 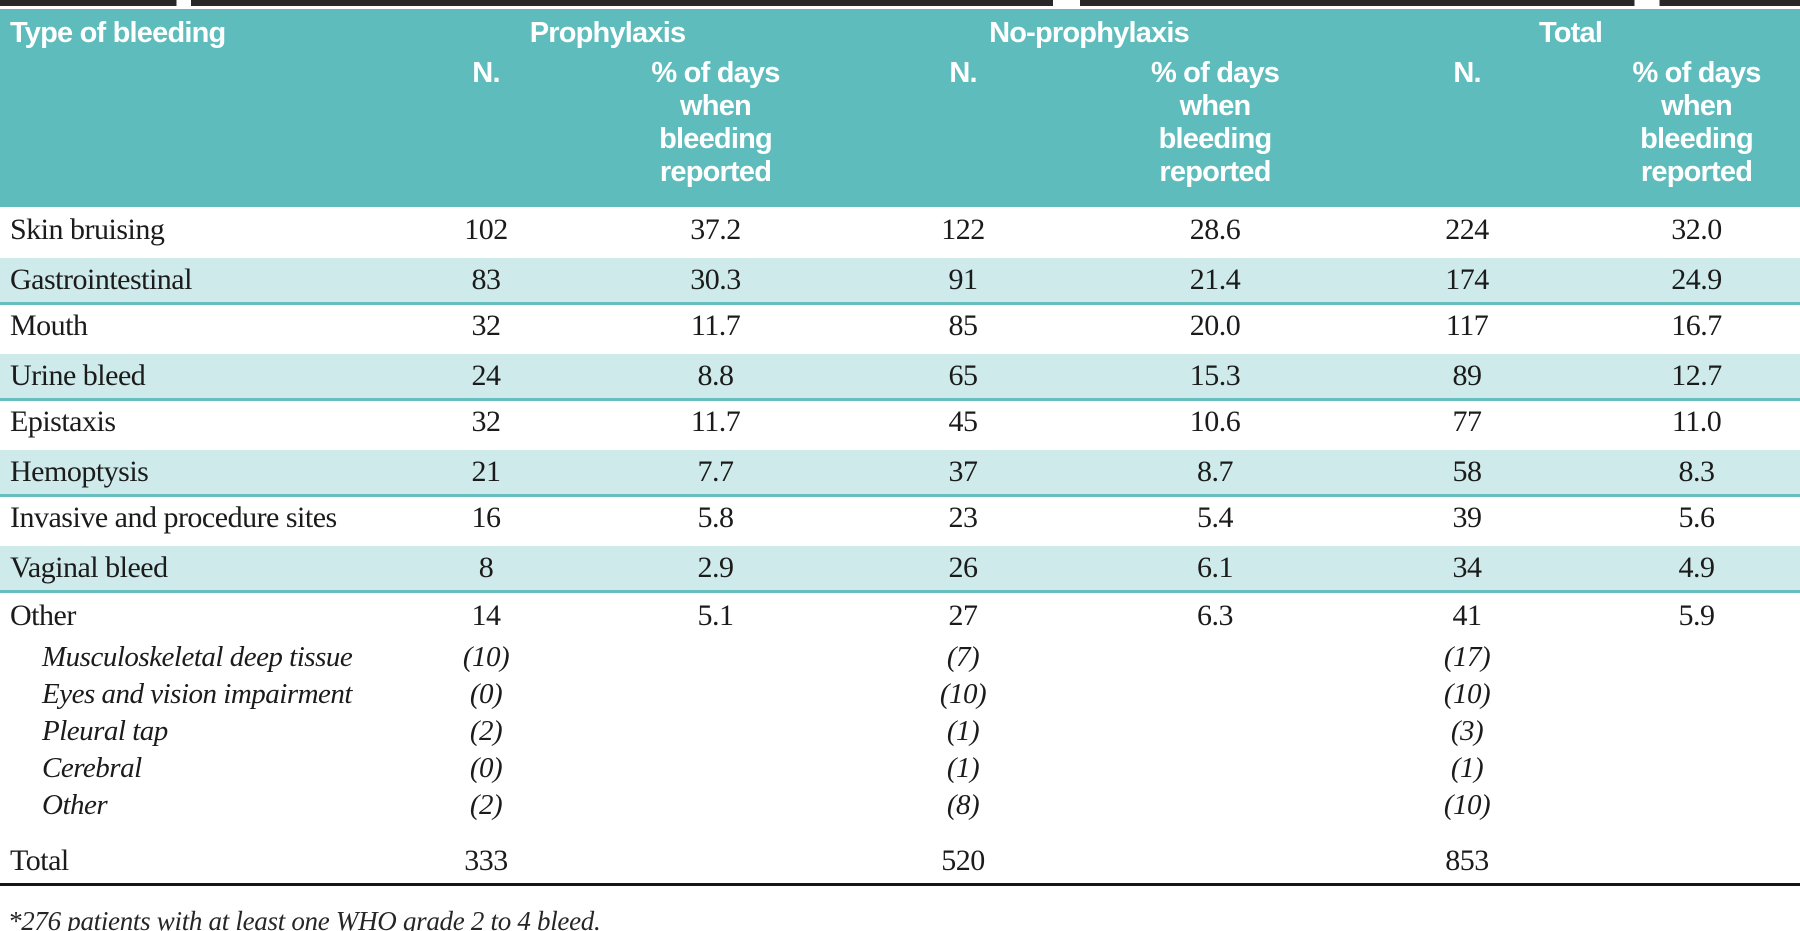 I want to click on cell-no-prophylaxis-pct: 10.6, so click(x=1215, y=422).